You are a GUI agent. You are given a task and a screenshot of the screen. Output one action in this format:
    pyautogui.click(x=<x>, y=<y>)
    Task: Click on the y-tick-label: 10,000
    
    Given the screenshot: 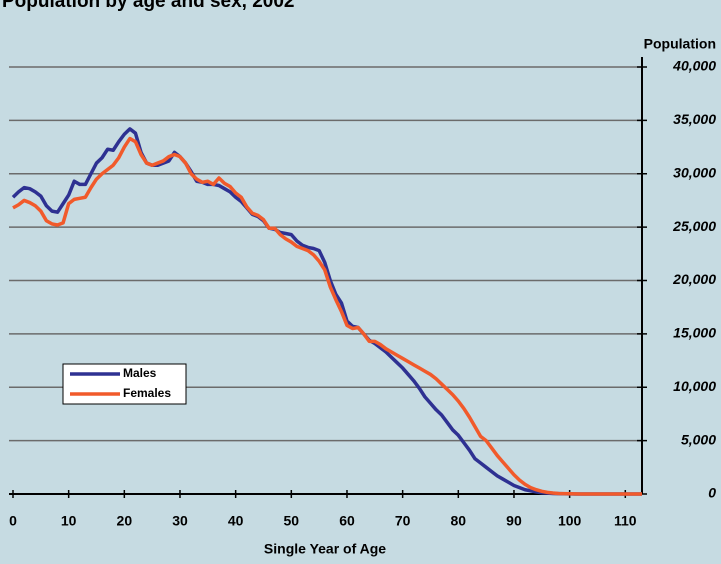 What is the action you would take?
    pyautogui.click(x=694, y=386)
    